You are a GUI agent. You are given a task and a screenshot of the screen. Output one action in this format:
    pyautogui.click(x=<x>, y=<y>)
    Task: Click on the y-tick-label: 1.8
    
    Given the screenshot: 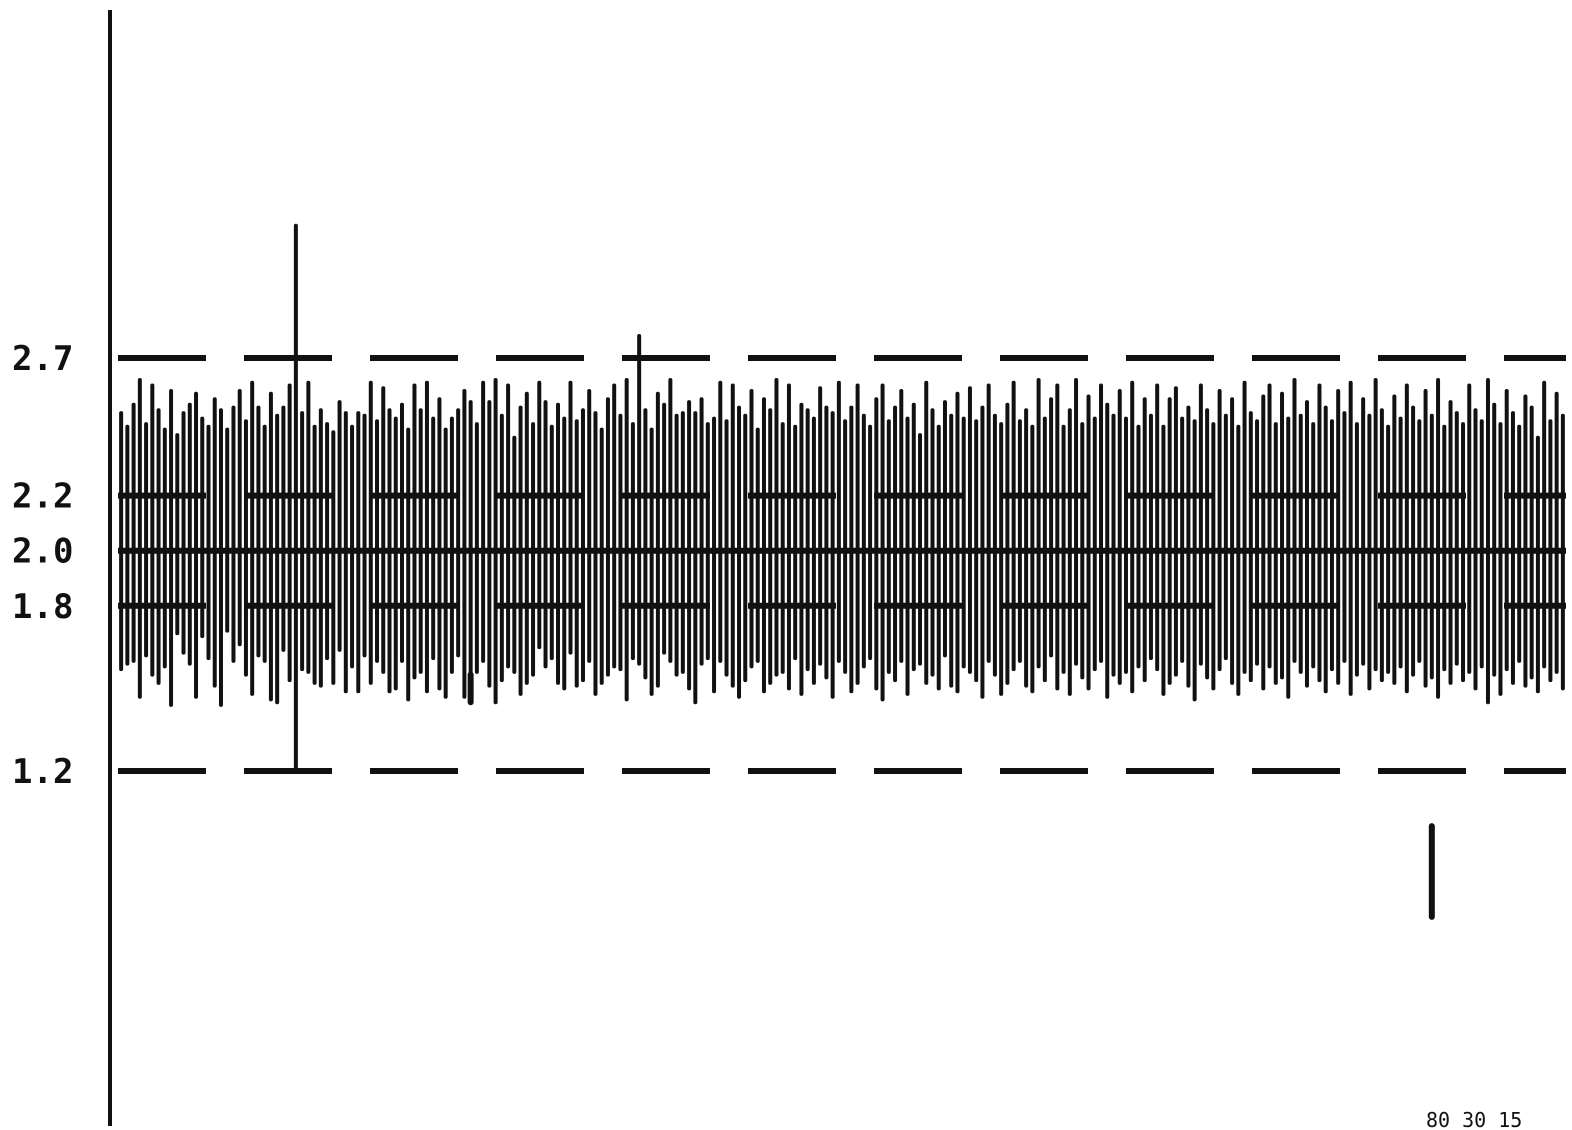 What is the action you would take?
    pyautogui.click(x=42, y=607)
    